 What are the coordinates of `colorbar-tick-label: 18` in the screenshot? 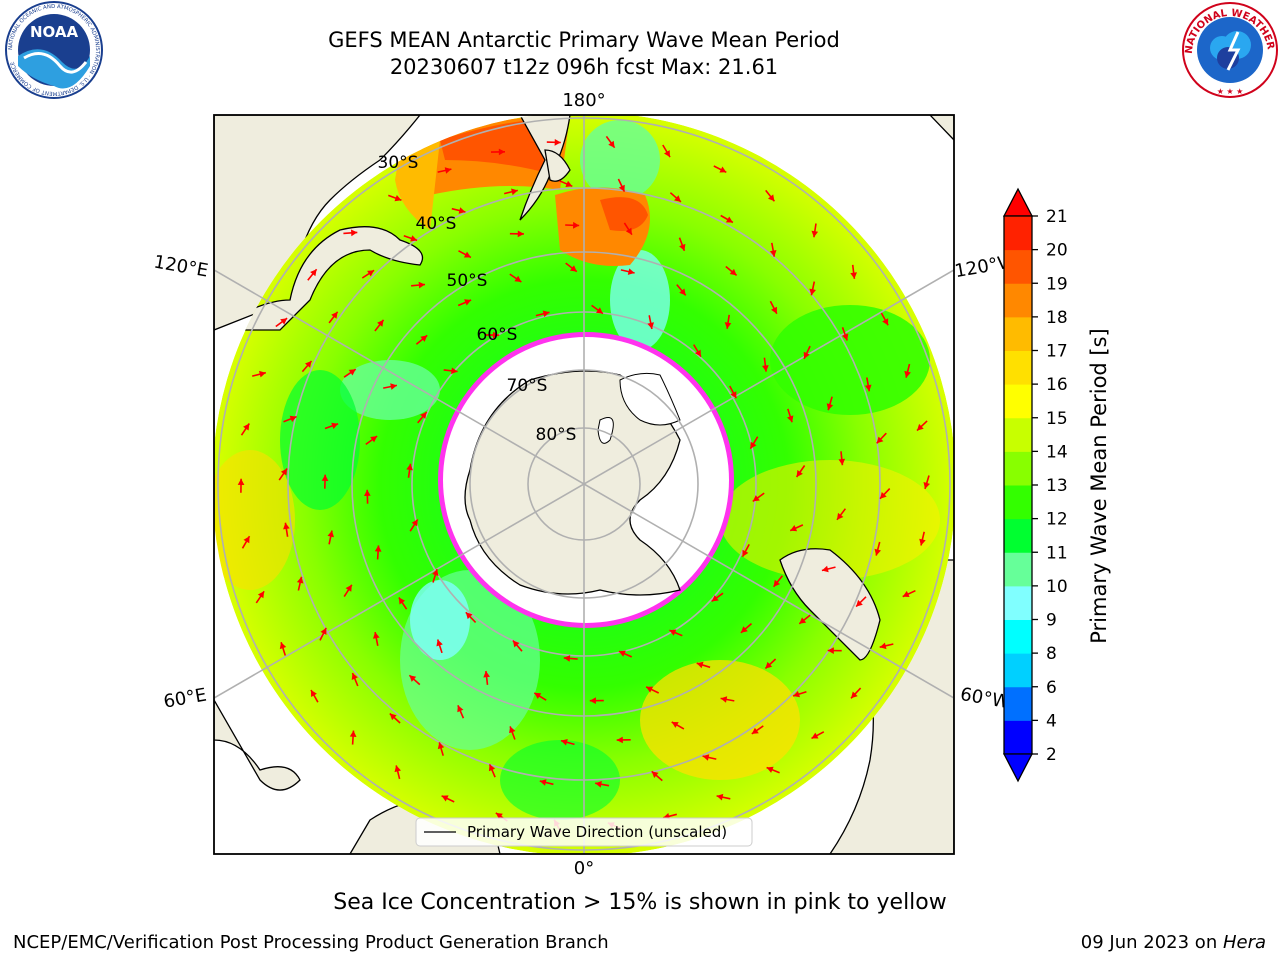 It's located at (1057, 318).